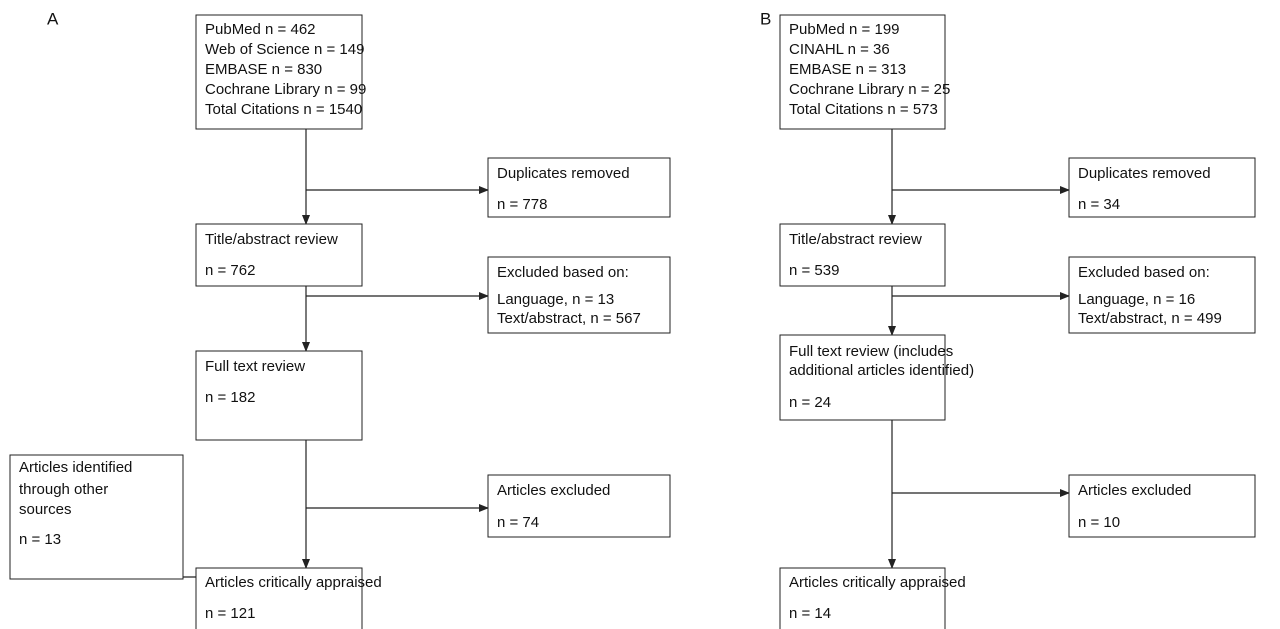  I want to click on box-text: n = 13, so click(40, 539).